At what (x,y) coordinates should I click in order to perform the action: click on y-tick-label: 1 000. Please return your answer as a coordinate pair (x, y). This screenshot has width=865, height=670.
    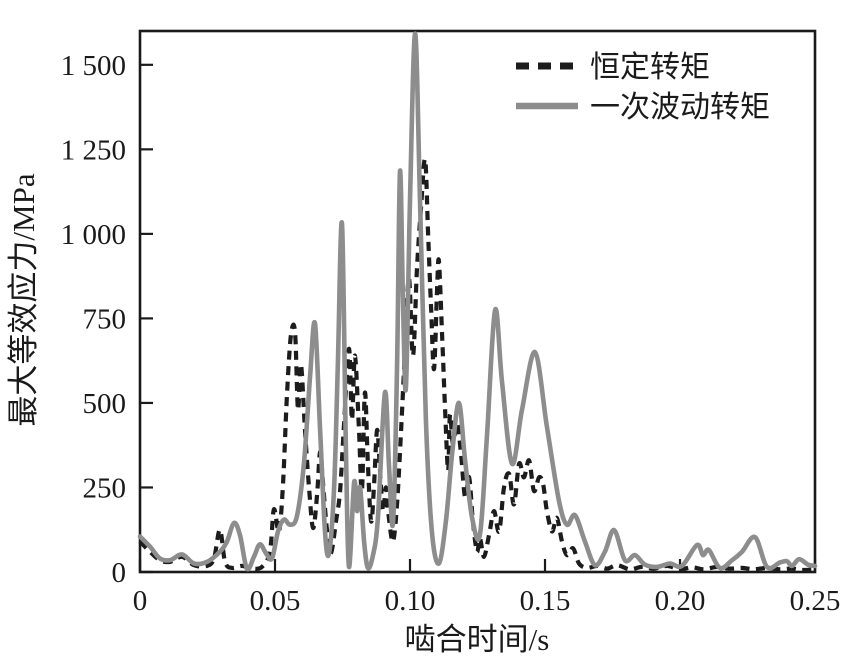
    Looking at the image, I should click on (93, 235).